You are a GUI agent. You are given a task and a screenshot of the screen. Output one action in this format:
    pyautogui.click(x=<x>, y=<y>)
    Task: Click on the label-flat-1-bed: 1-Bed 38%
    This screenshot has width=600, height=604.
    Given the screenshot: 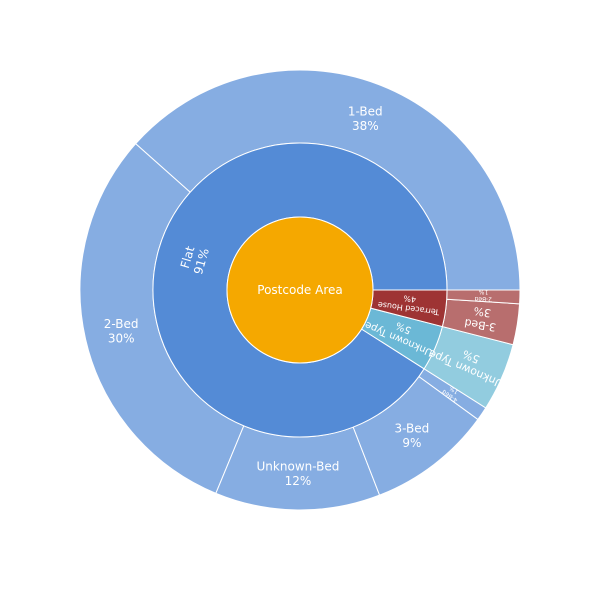 What is the action you would take?
    pyautogui.click(x=365, y=119)
    